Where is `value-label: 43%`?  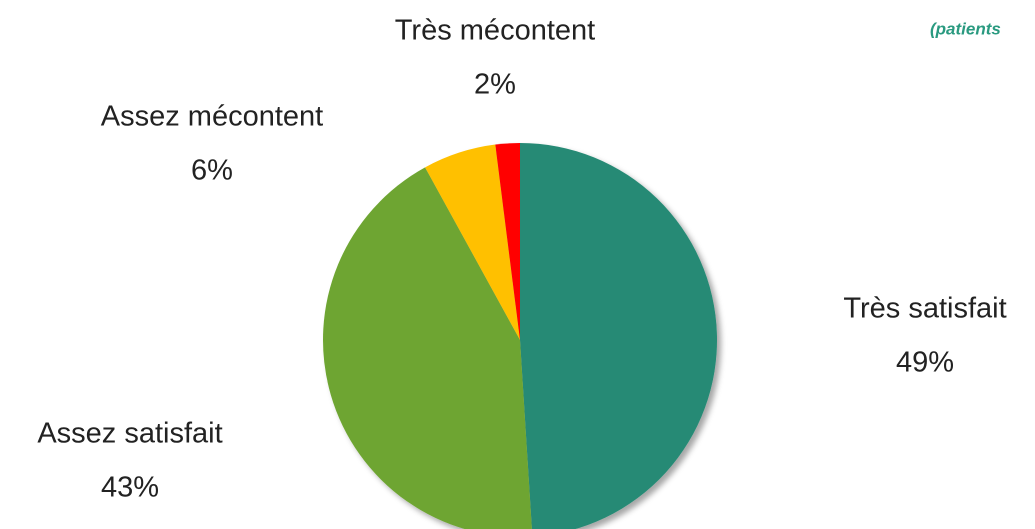 value-label: 43% is located at coordinates (130, 488).